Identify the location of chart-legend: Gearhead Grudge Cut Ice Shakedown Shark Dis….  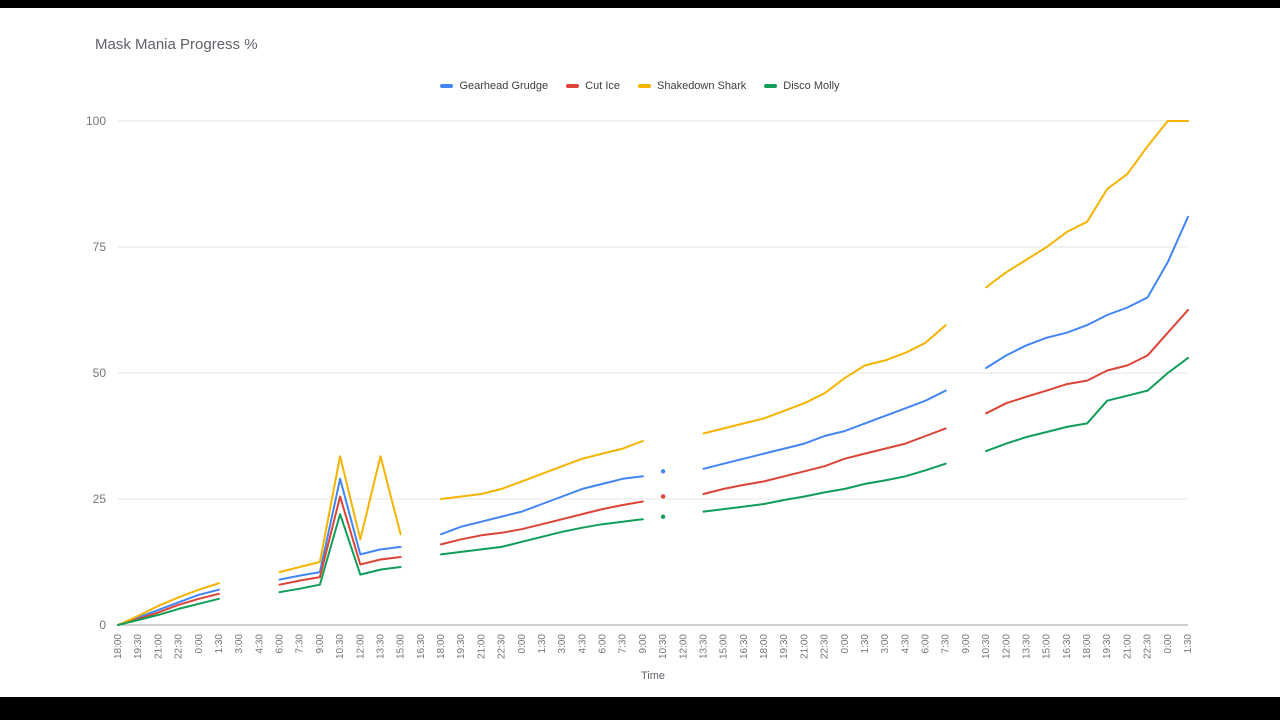
(640, 86).